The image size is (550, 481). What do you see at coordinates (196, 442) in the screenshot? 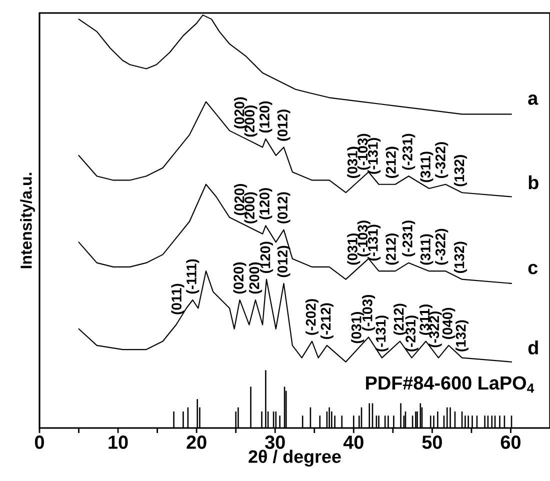
I see `x-tick-label: 20` at bounding box center [196, 442].